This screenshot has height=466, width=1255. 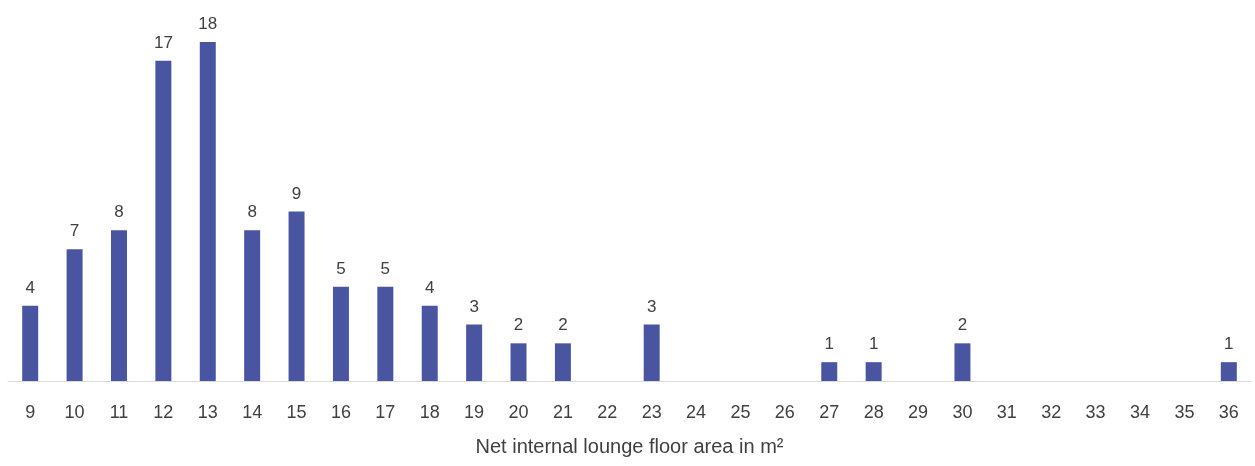 I want to click on x-tick-label: 27, so click(x=829, y=412).